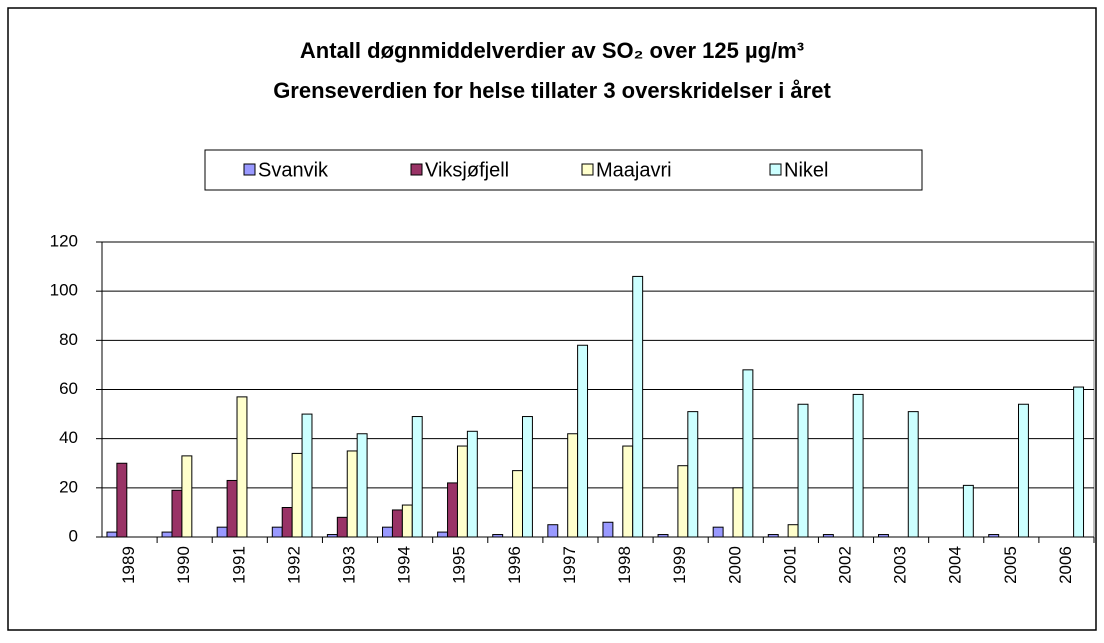 The image size is (1104, 643). I want to click on x-tick-label: 2001, so click(789, 565).